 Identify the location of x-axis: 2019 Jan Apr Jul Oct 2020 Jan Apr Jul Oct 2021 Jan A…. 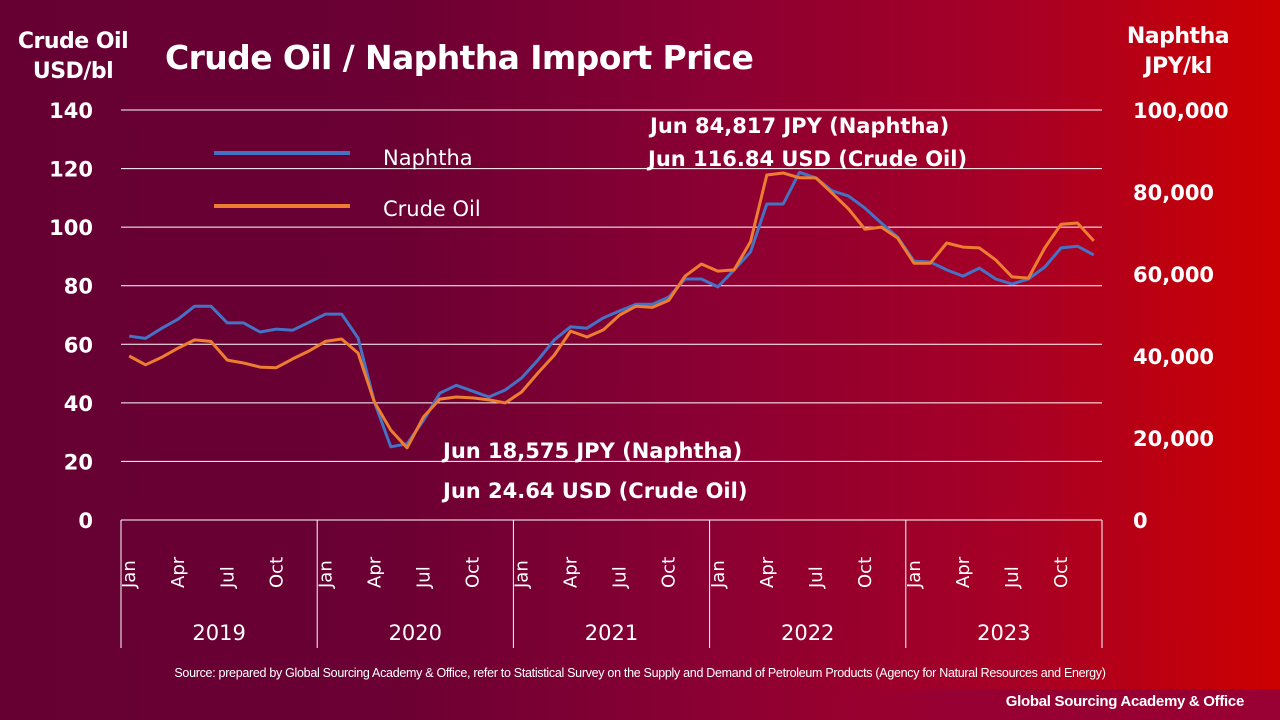
(611, 583).